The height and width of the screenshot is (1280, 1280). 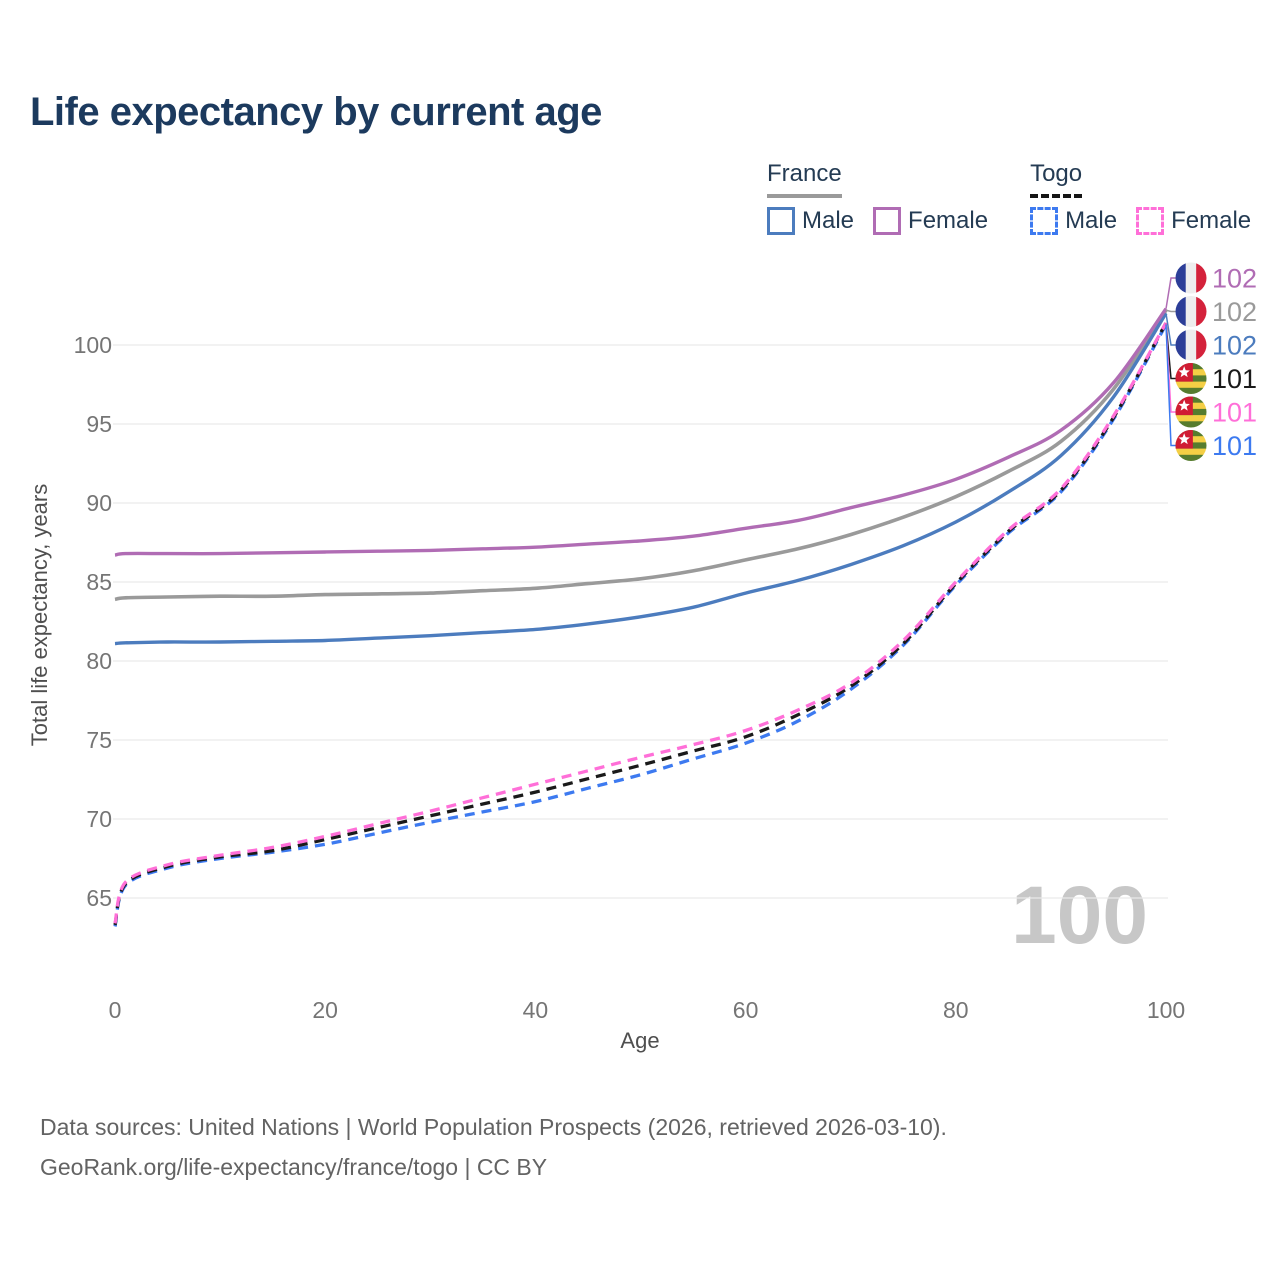 I want to click on legend-france-female-label: Female, so click(x=948, y=220).